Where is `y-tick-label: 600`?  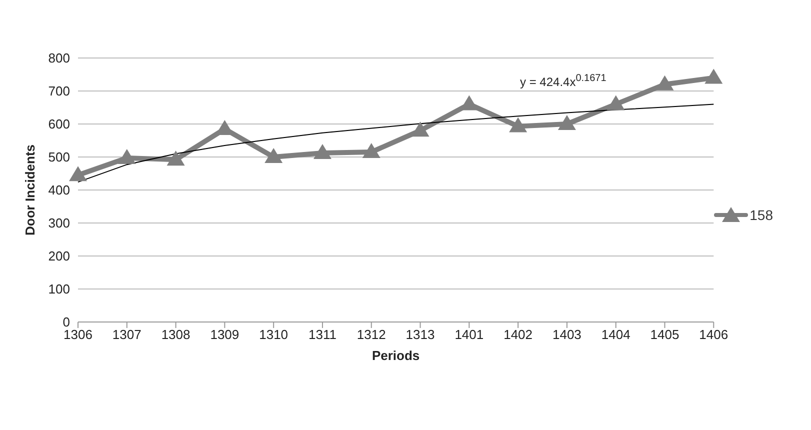
y-tick-label: 600 is located at coordinates (59, 124).